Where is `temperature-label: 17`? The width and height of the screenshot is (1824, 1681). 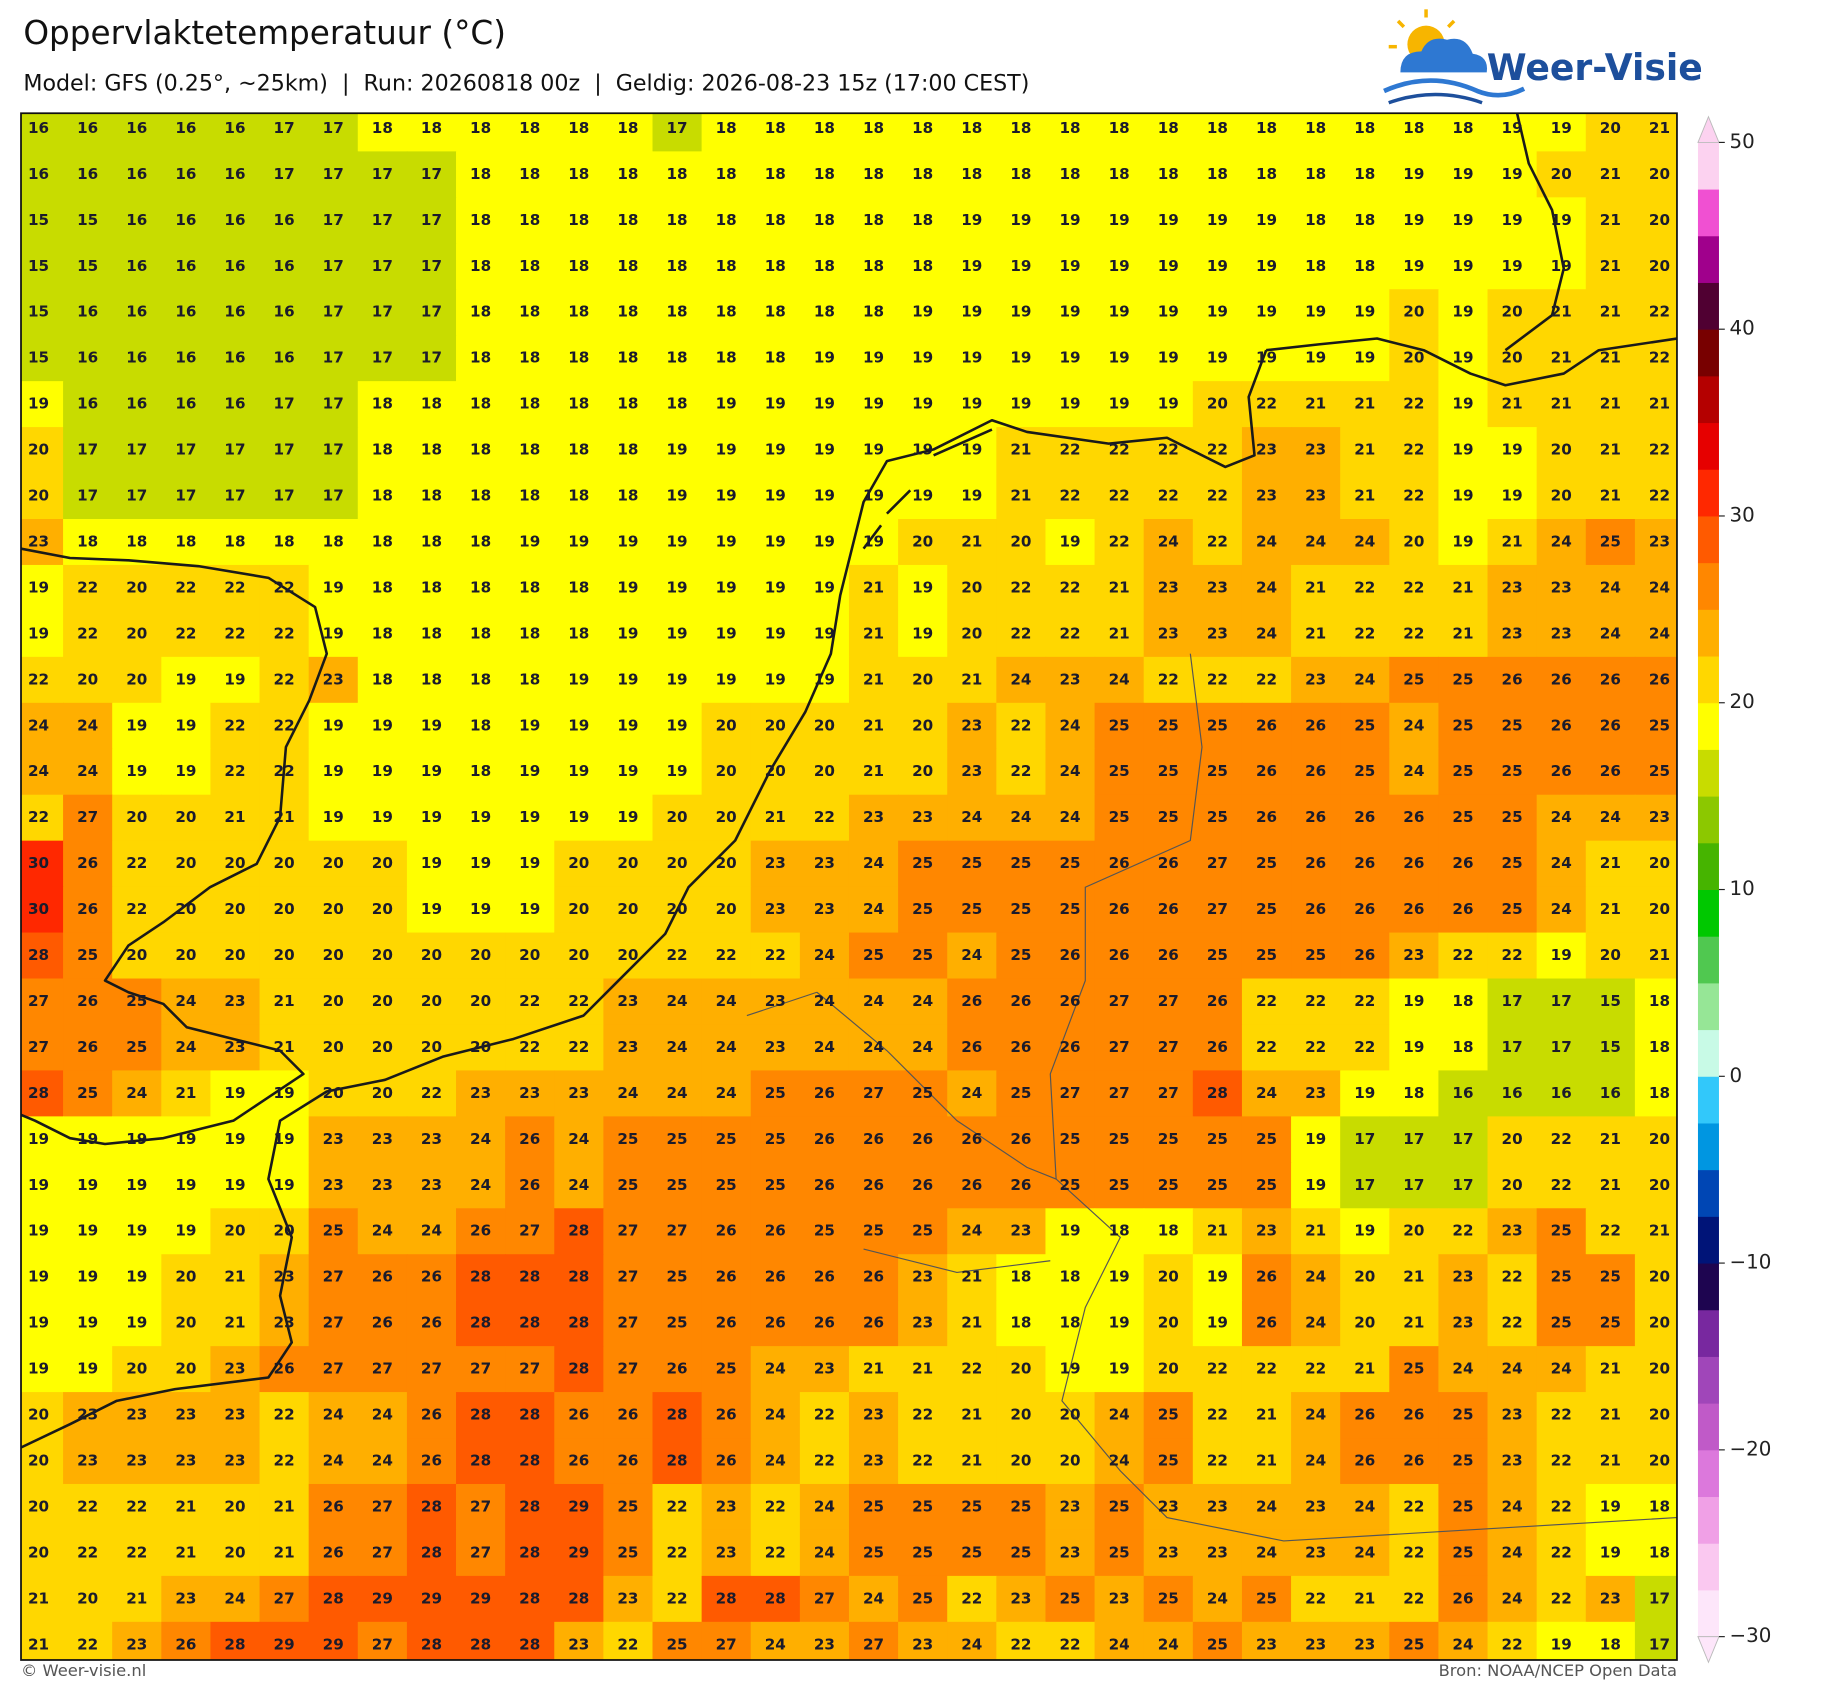 temperature-label: 17 is located at coordinates (136, 450).